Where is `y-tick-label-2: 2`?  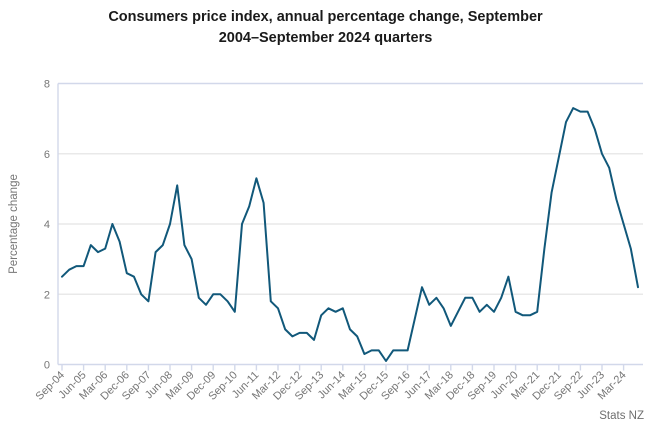 y-tick-label-2: 2 is located at coordinates (47, 295).